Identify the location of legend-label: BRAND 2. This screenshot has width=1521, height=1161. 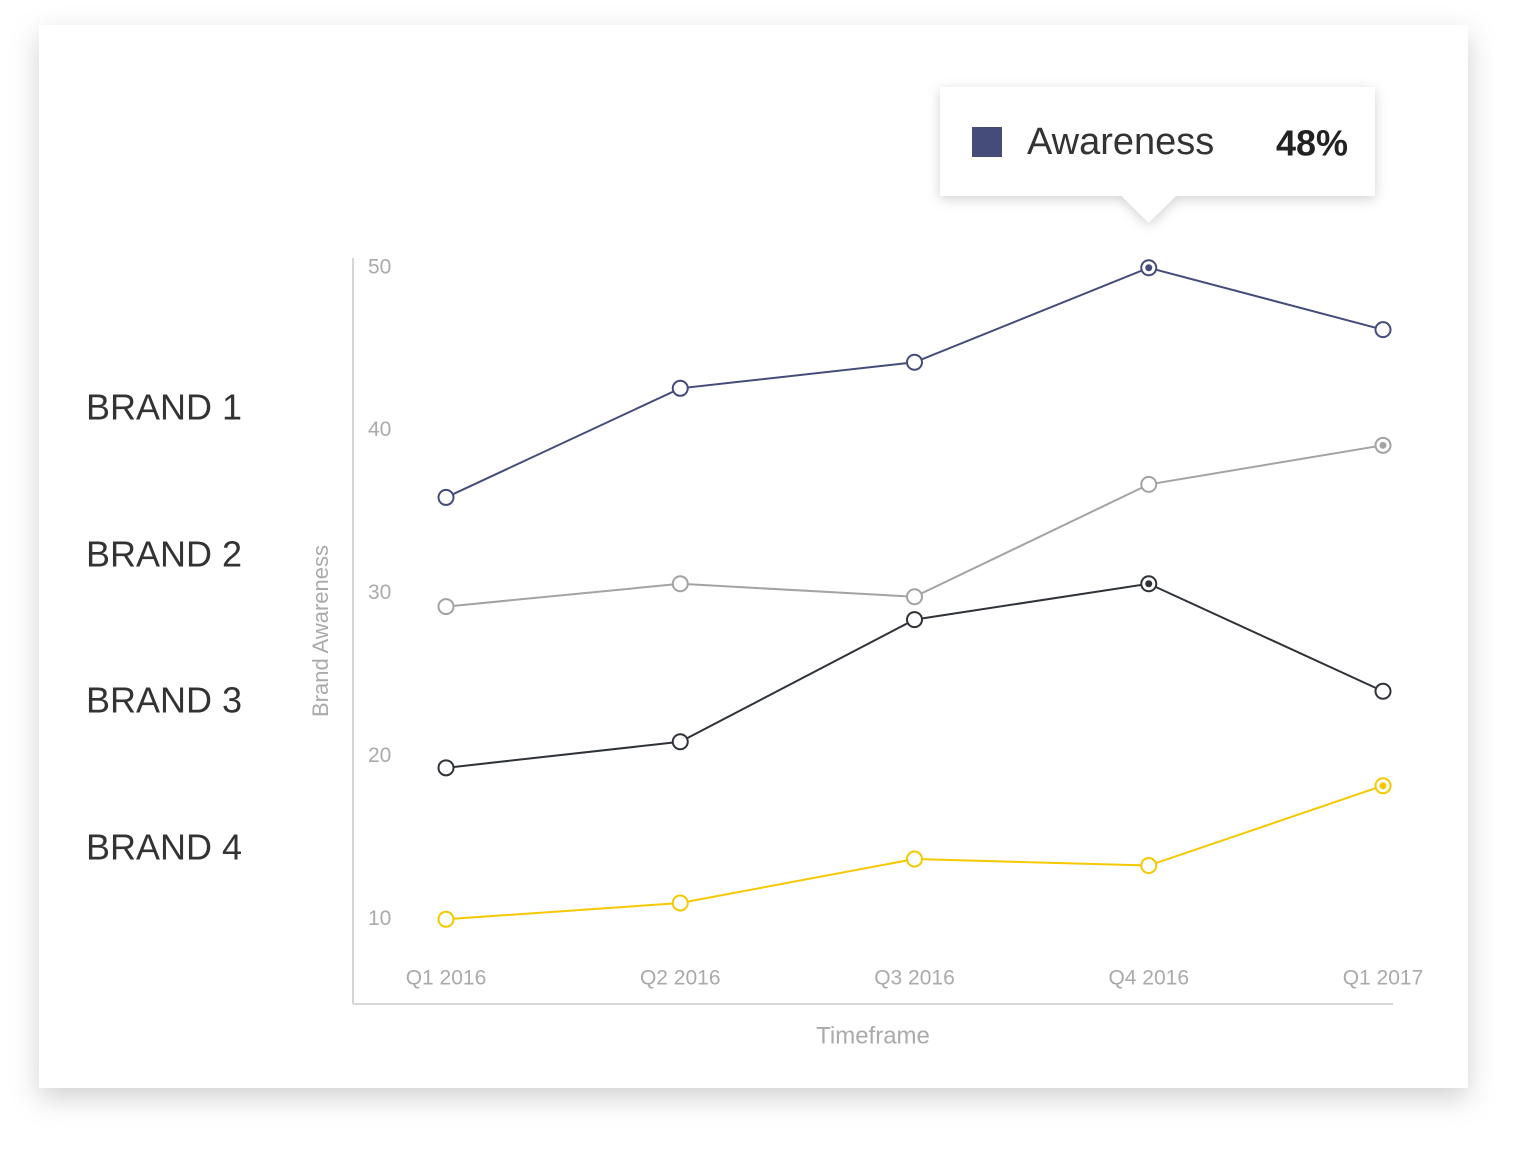
(164, 554).